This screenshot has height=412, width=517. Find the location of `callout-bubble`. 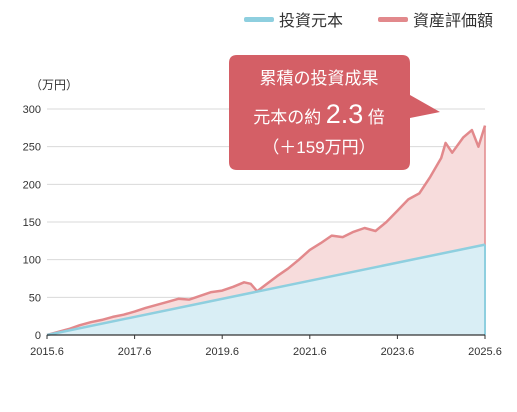

callout-bubble is located at coordinates (334, 112).